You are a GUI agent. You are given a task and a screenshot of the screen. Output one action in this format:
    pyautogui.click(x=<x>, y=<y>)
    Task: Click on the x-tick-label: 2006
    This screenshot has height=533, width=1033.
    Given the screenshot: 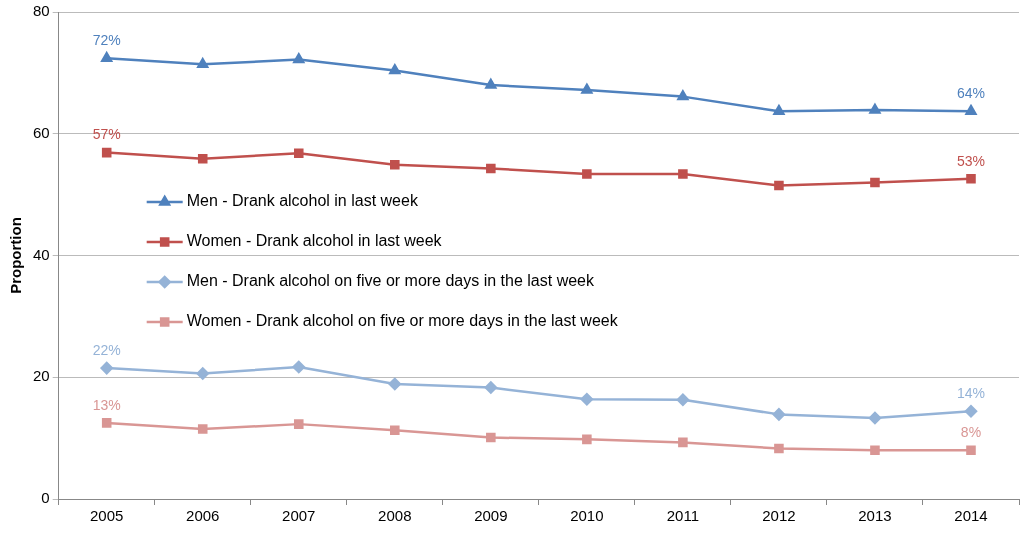 What is the action you would take?
    pyautogui.click(x=203, y=516)
    